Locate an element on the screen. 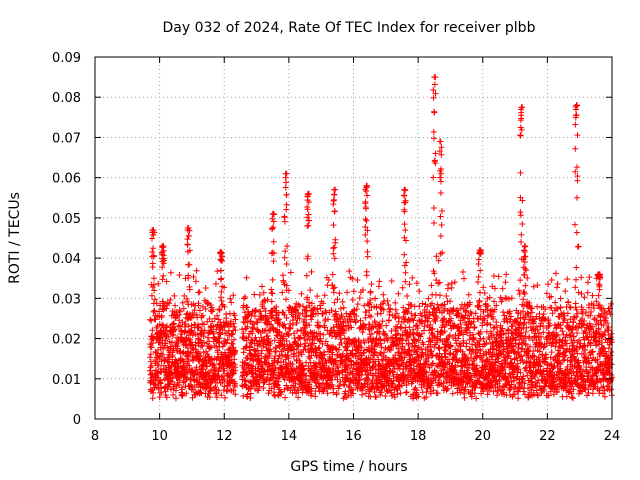 Image resolution: width=640 pixels, height=480 pixels. x-tick-label: 16 is located at coordinates (353, 436).